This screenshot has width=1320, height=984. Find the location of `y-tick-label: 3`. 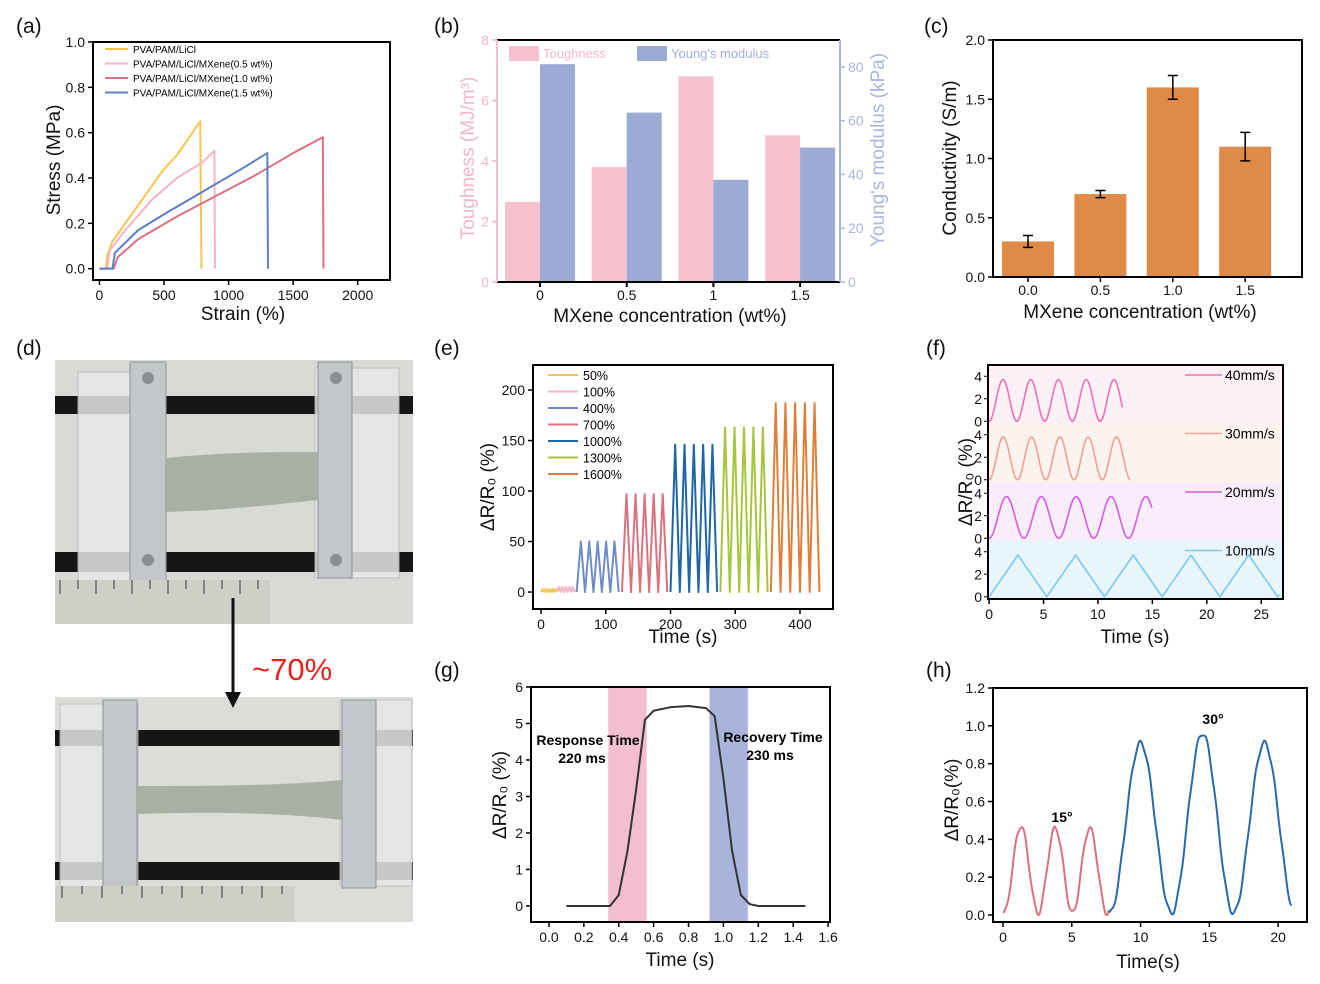

y-tick-label: 3 is located at coordinates (519, 796).